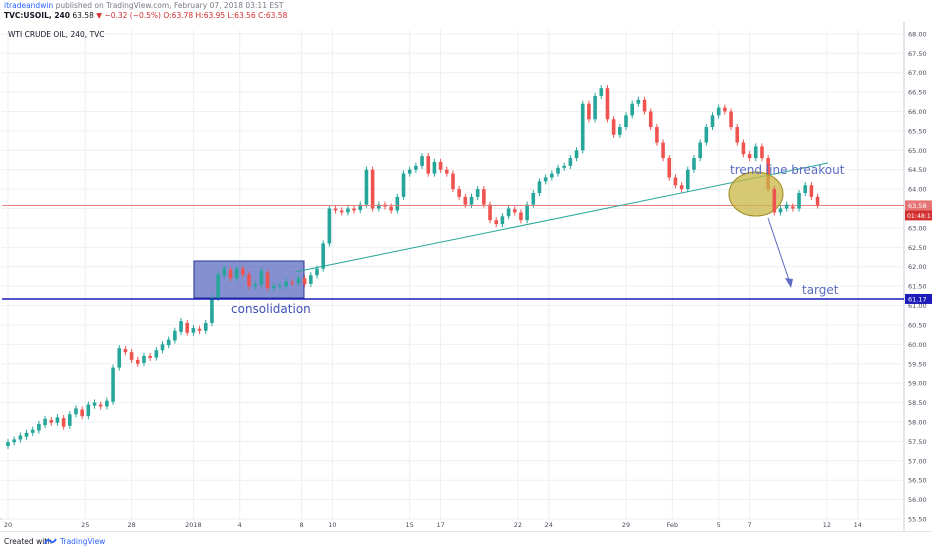 The height and width of the screenshot is (551, 932). What do you see at coordinates (917, 442) in the screenshot?
I see `price-tick-label: 57.50` at bounding box center [917, 442].